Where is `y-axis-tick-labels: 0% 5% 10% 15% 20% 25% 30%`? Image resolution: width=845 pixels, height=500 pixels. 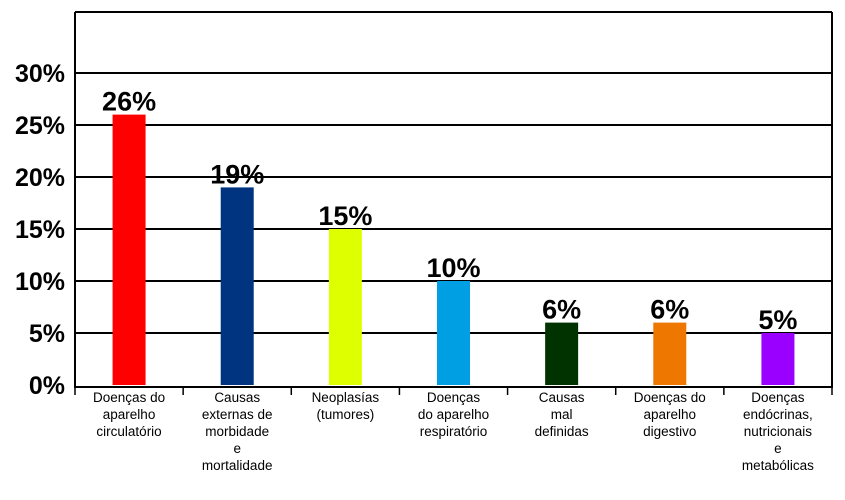
y-axis-tick-labels: 0% 5% 10% 15% 20% 25% 30% is located at coordinates (40, 230).